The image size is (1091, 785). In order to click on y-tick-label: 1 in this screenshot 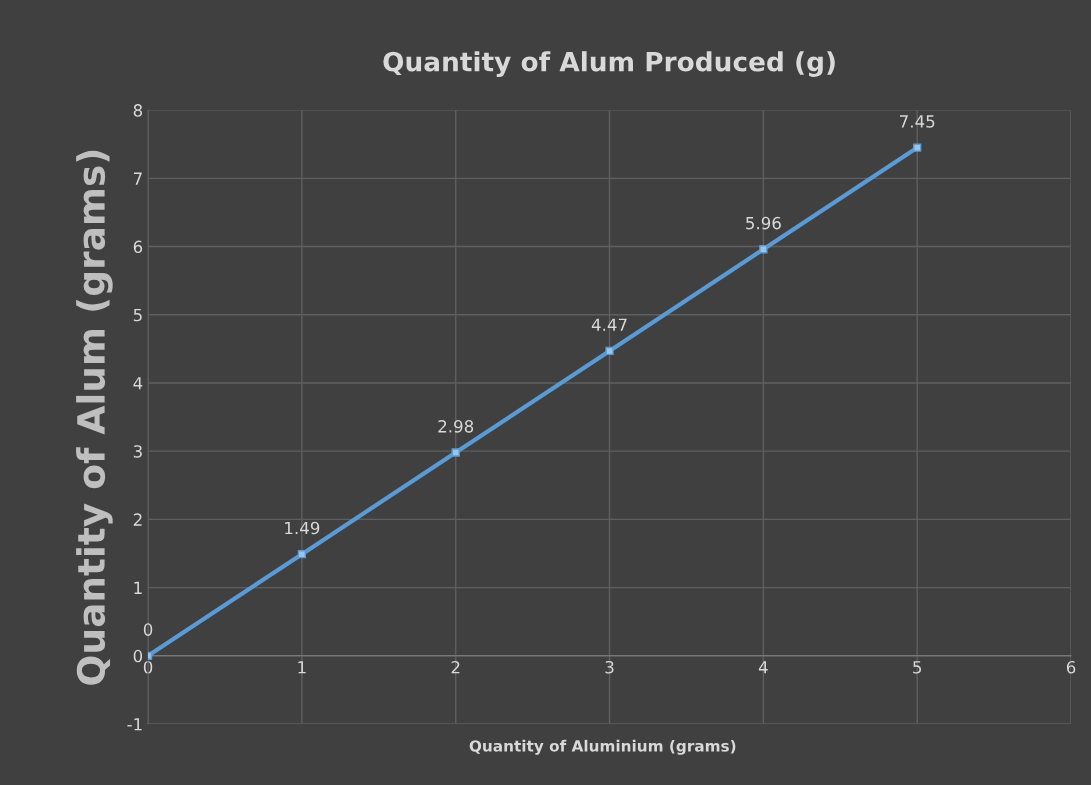, I will do `click(138, 587)`.